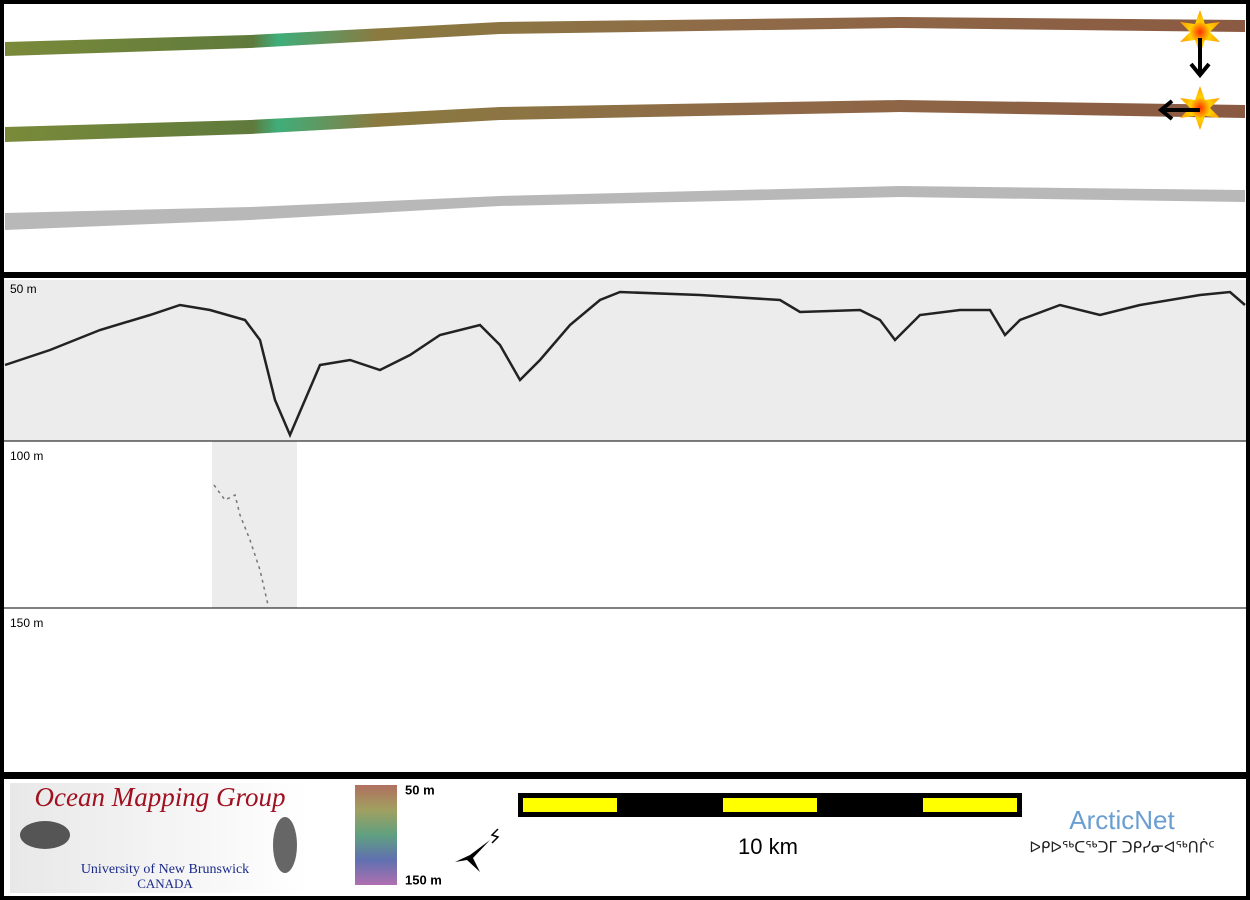  Describe the element at coordinates (23, 289) in the screenshot. I see `depth-label: 50 m` at that location.